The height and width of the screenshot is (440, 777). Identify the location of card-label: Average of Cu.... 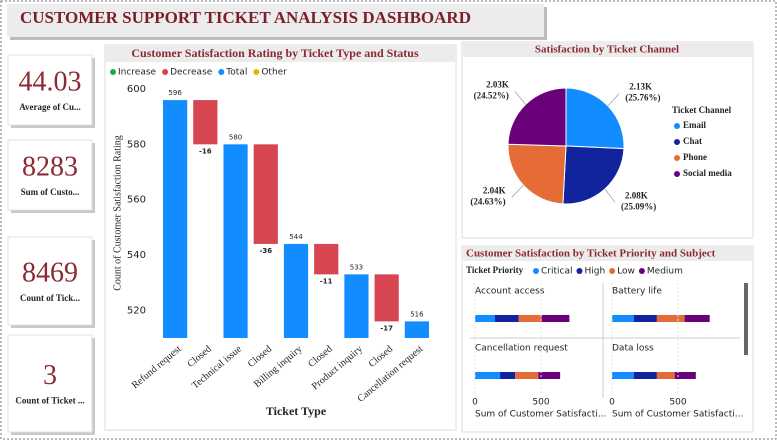
(50, 107).